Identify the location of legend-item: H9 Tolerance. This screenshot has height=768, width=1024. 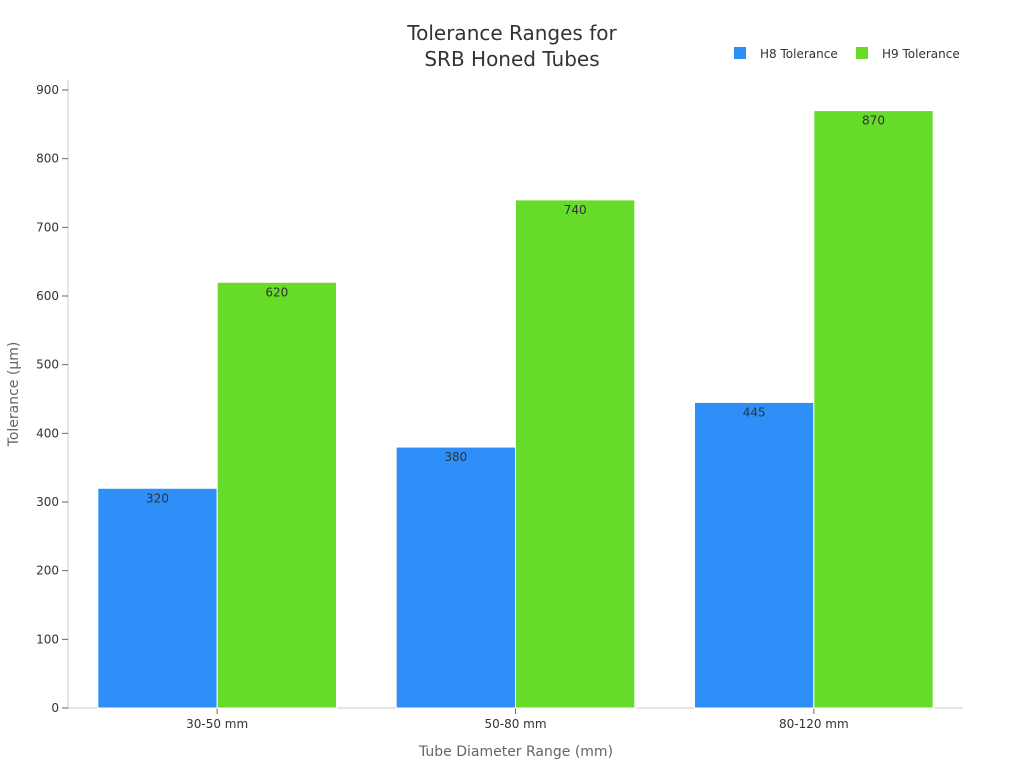
(908, 54).